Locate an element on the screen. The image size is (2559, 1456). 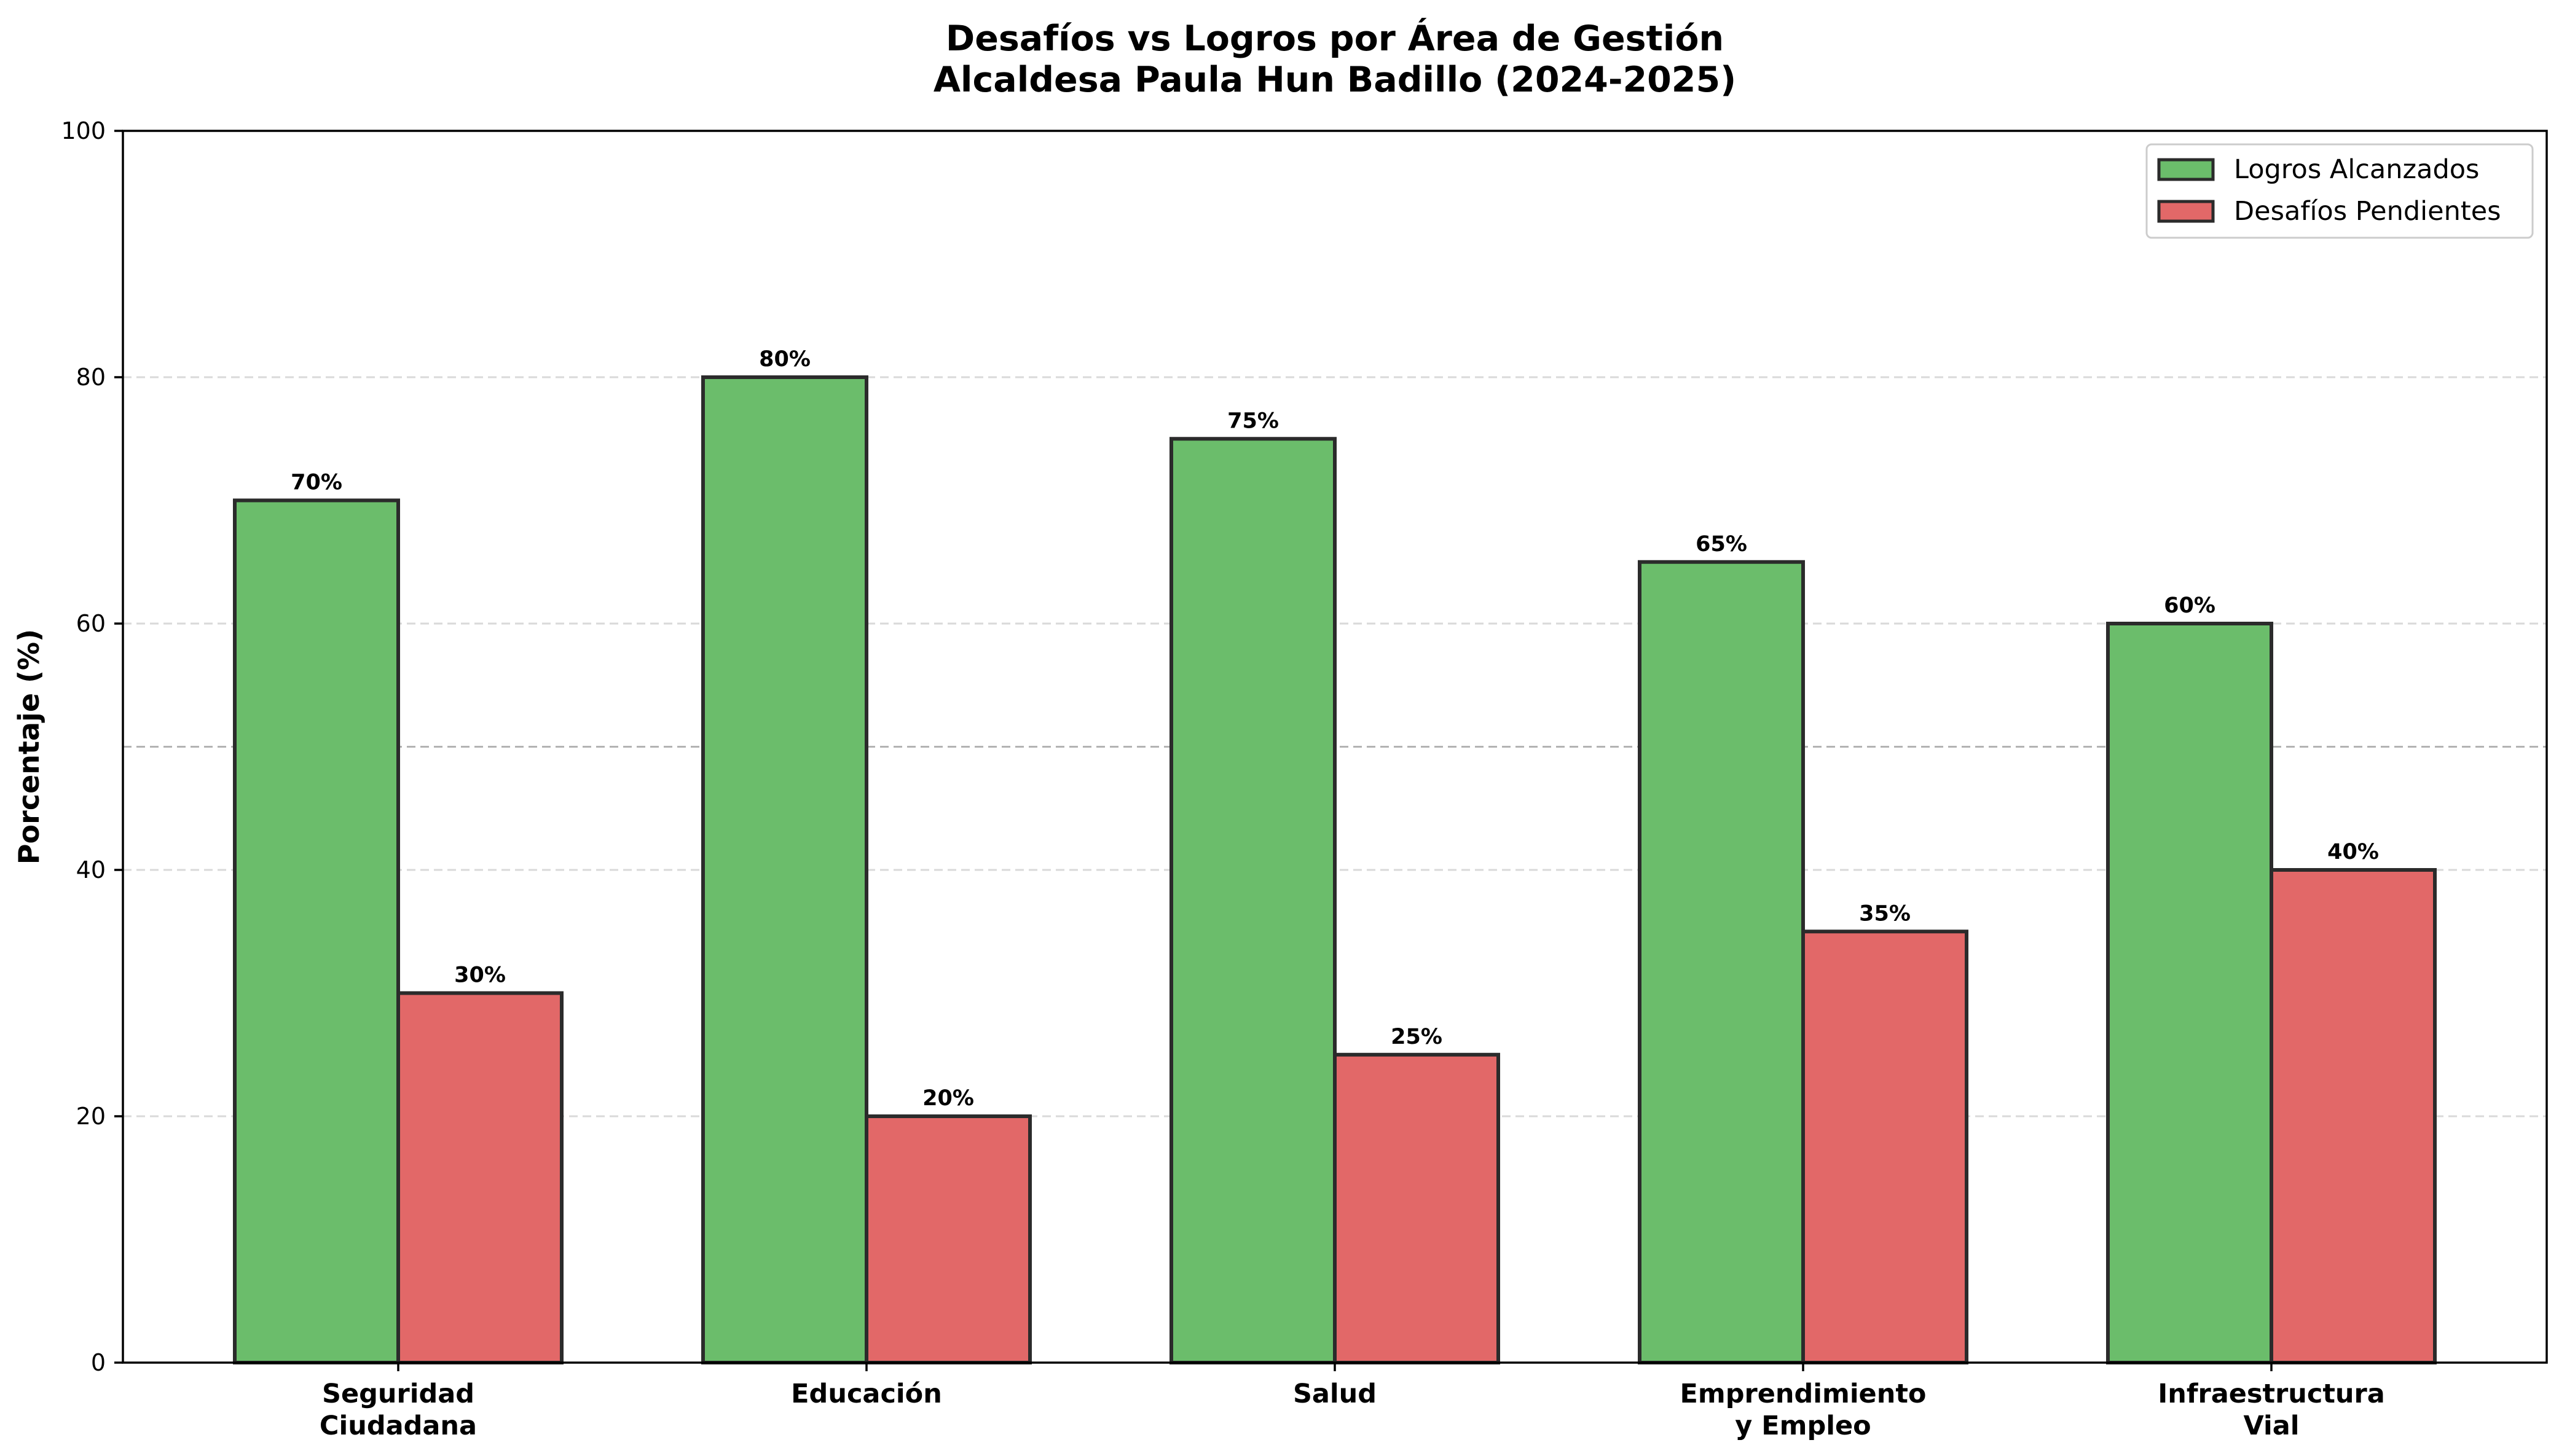
bar-value-label: 25% is located at coordinates (1416, 1037).